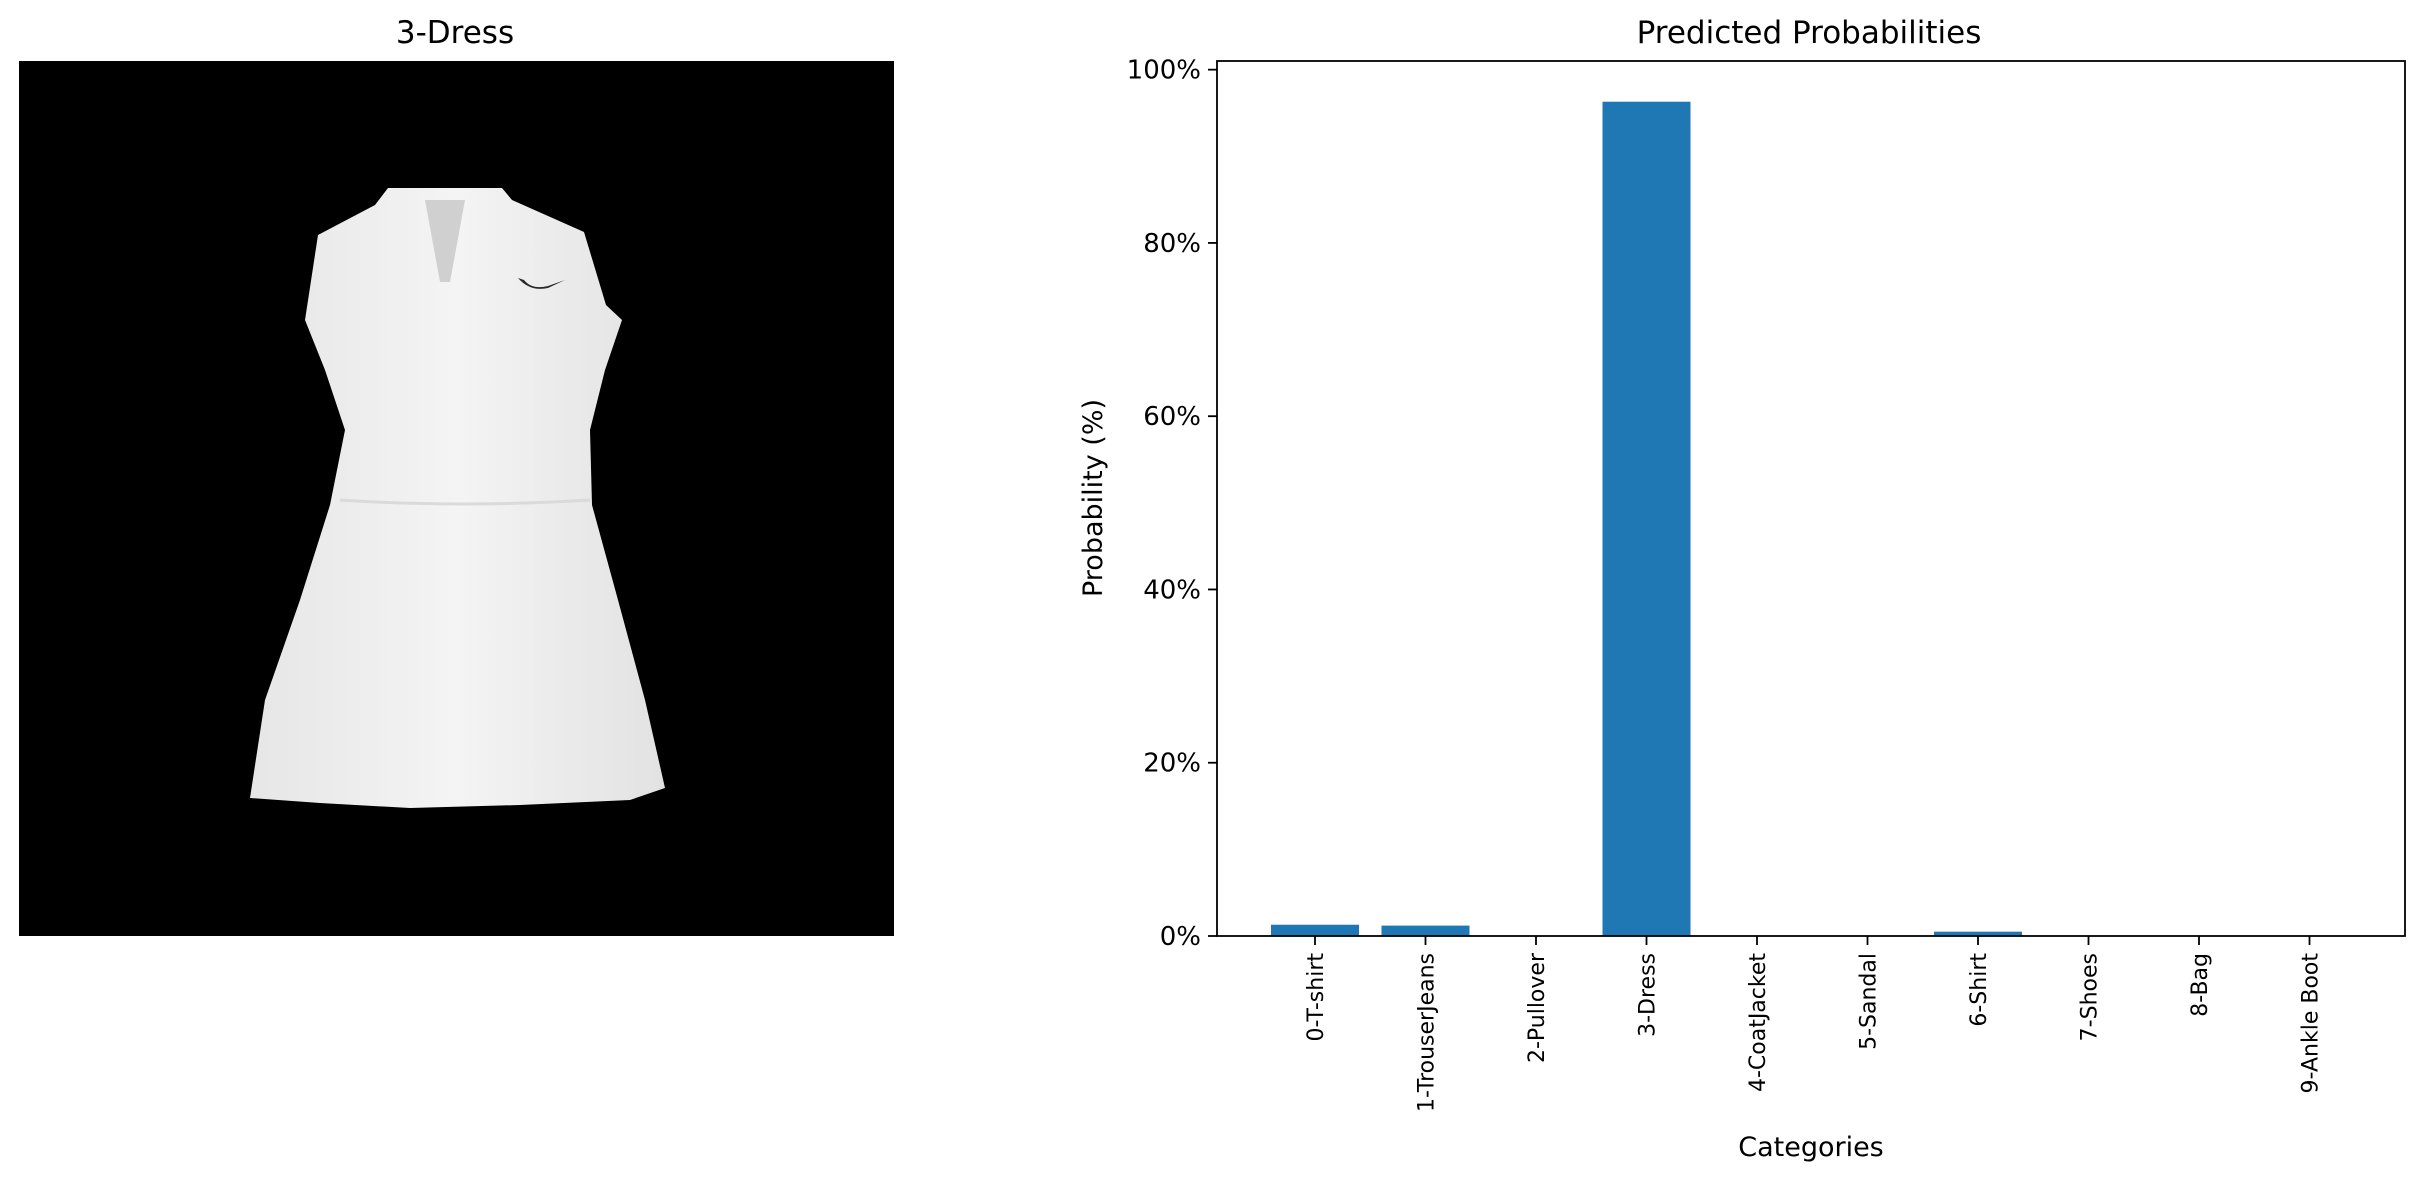 This screenshot has height=1182, width=2423. Describe the element at coordinates (1164, 71) in the screenshot. I see `y-tick-label: 100%` at that location.